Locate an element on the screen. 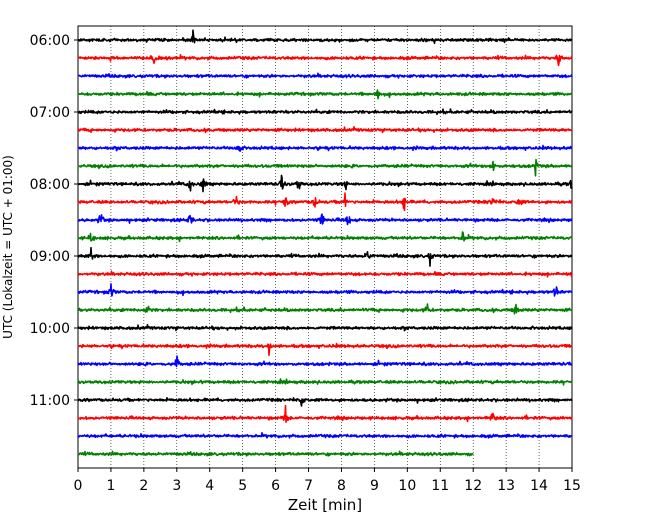  y-tick-label: 08:00 is located at coordinates (50, 185).